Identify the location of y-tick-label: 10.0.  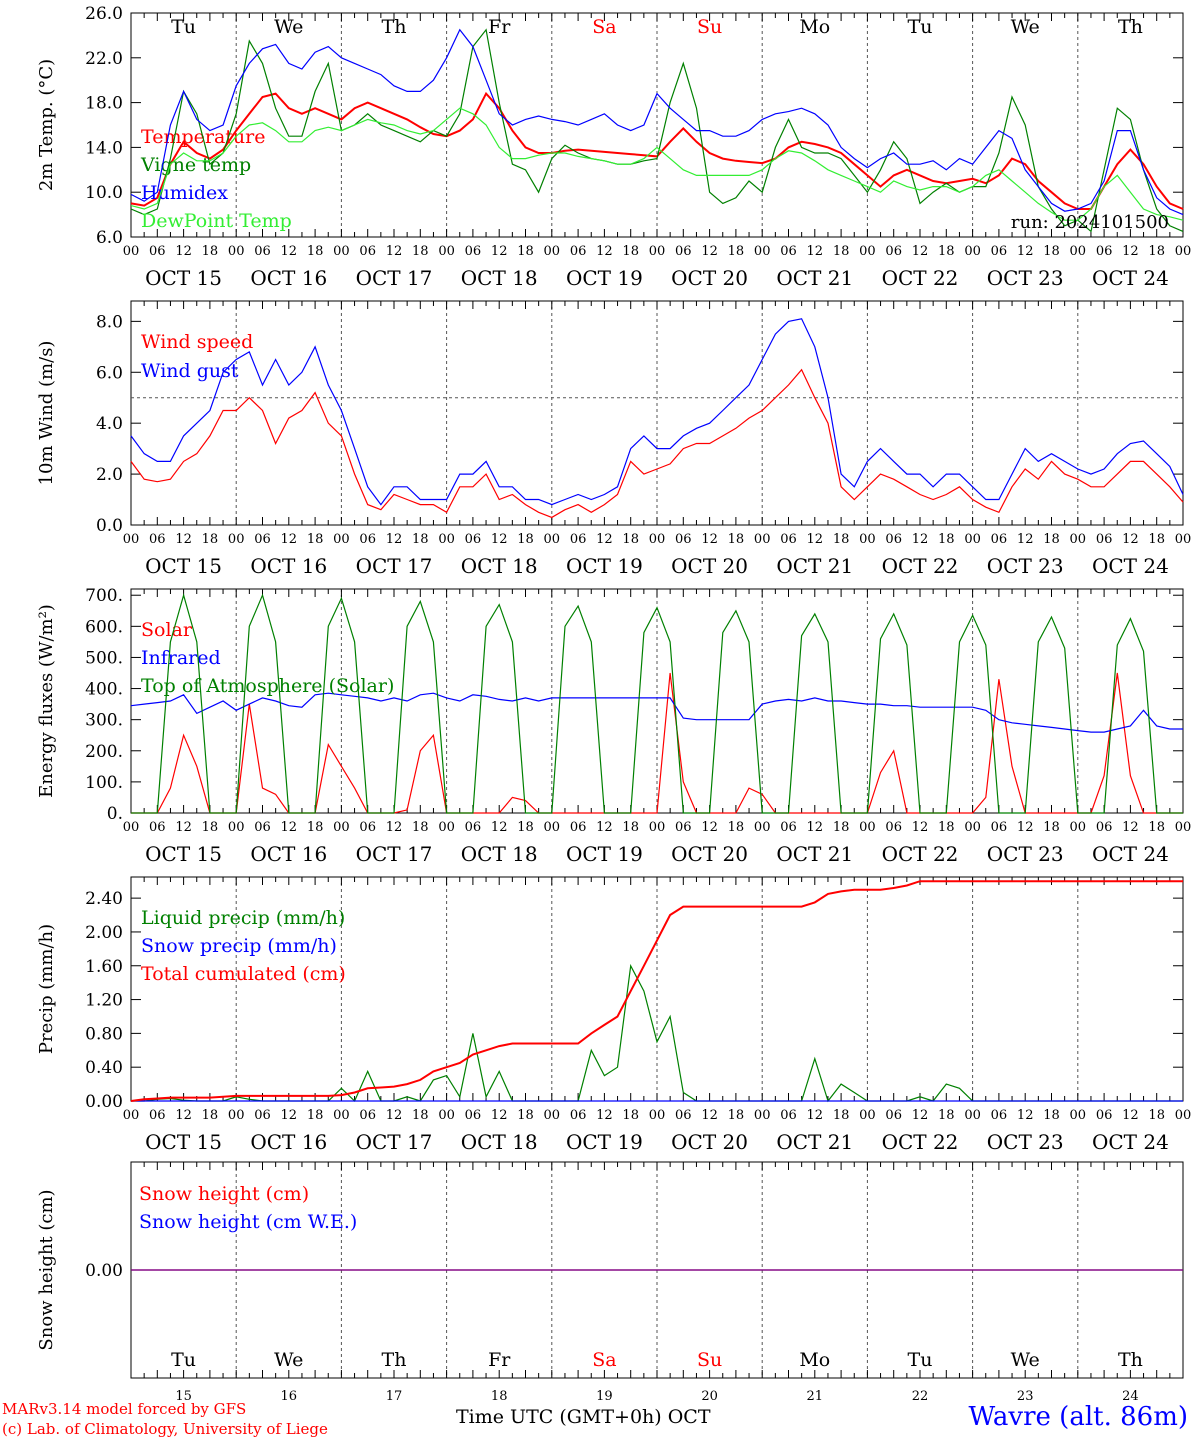
(104, 193).